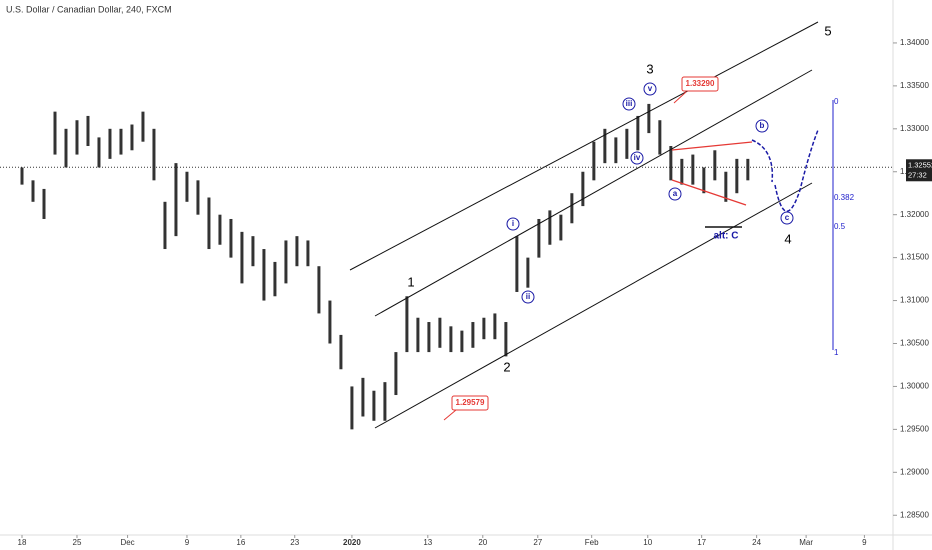  Describe the element at coordinates (787, 238) in the screenshot. I see `wave-label: 4` at that location.